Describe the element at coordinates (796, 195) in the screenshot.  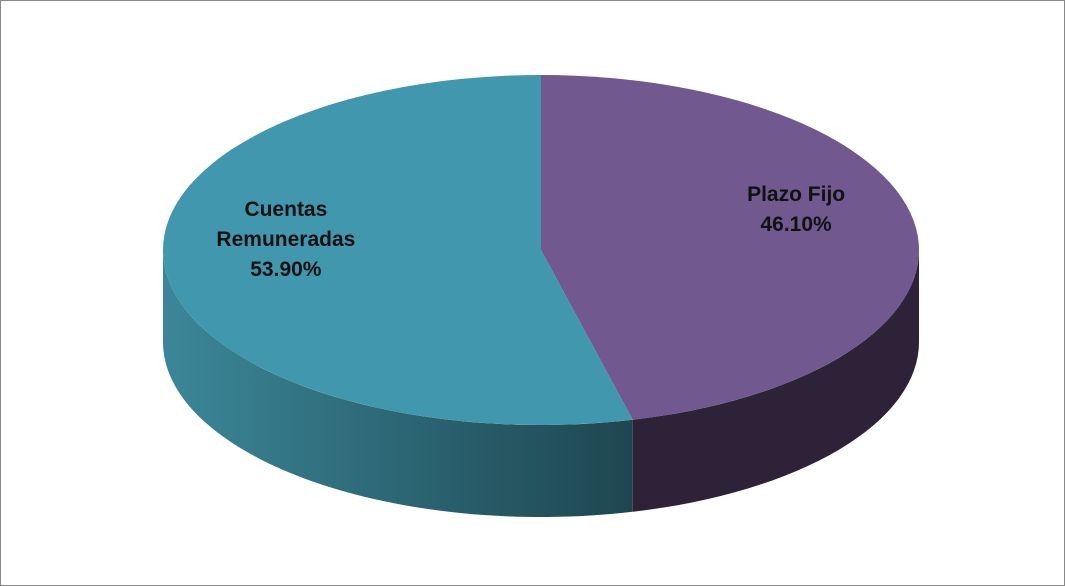
I see `category-label: Plazo Fijo` at that location.